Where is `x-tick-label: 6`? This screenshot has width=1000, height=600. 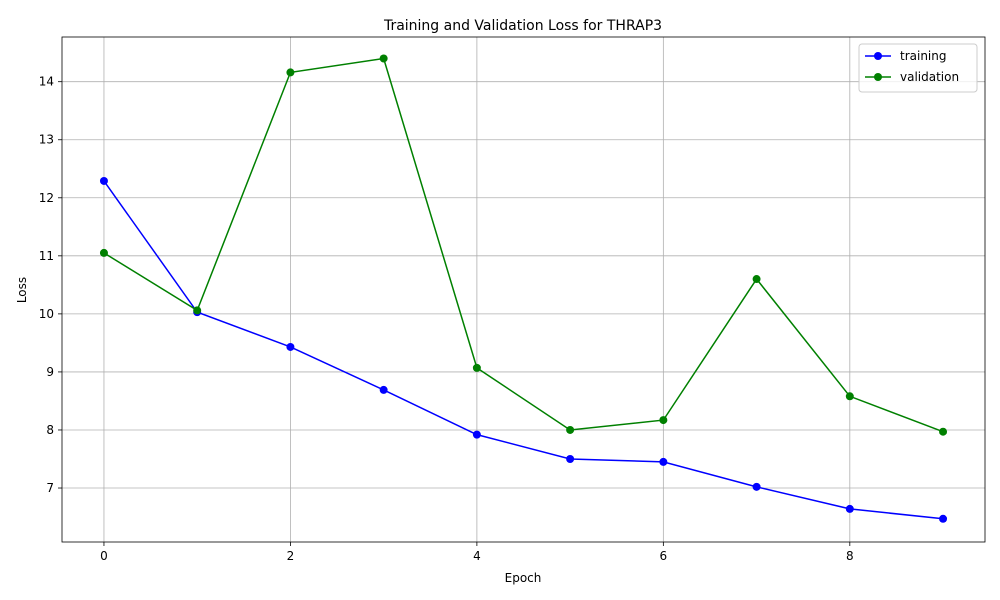
x-tick-label: 6 is located at coordinates (664, 556).